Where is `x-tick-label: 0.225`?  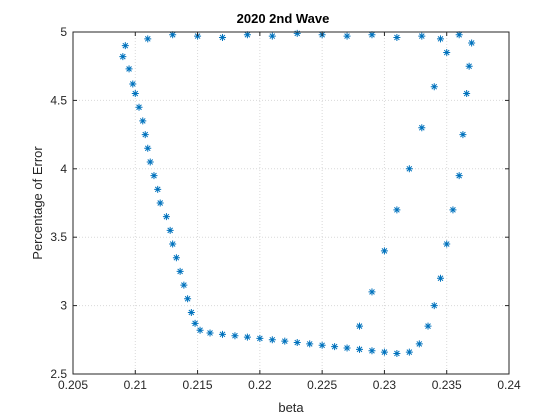
x-tick-label: 0.225 is located at coordinates (322, 385).